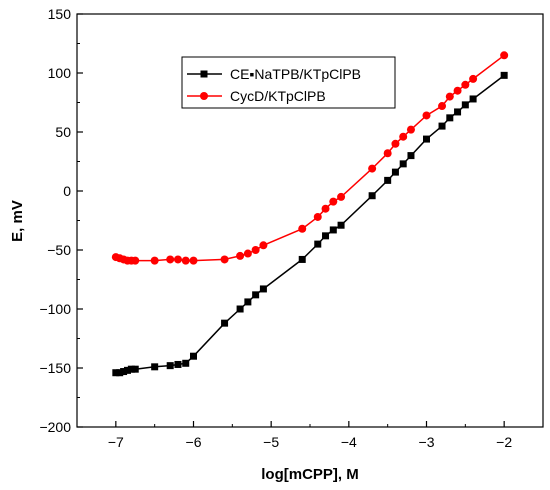 The height and width of the screenshot is (490, 550). I want to click on x-axis: −7 −6 −5 −4 −3 −2, so click(310, 435).